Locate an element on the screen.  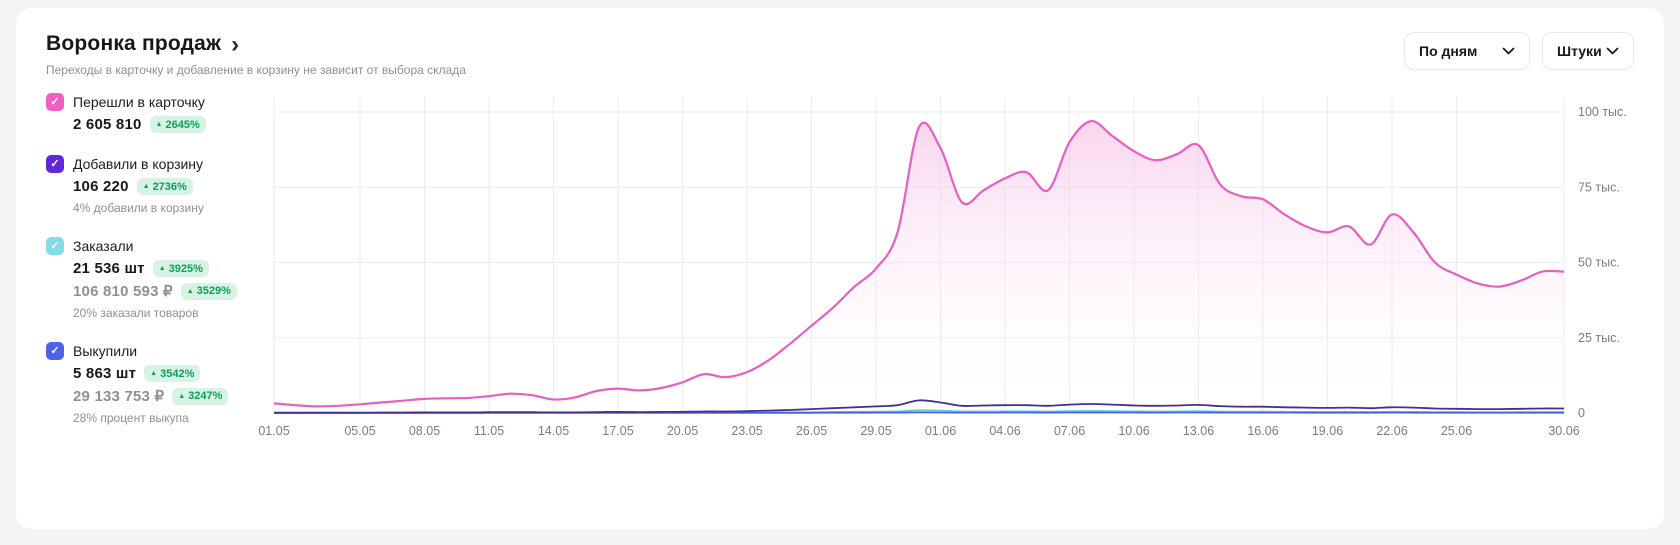
svg-text: 08.05 is located at coordinates (424, 431).